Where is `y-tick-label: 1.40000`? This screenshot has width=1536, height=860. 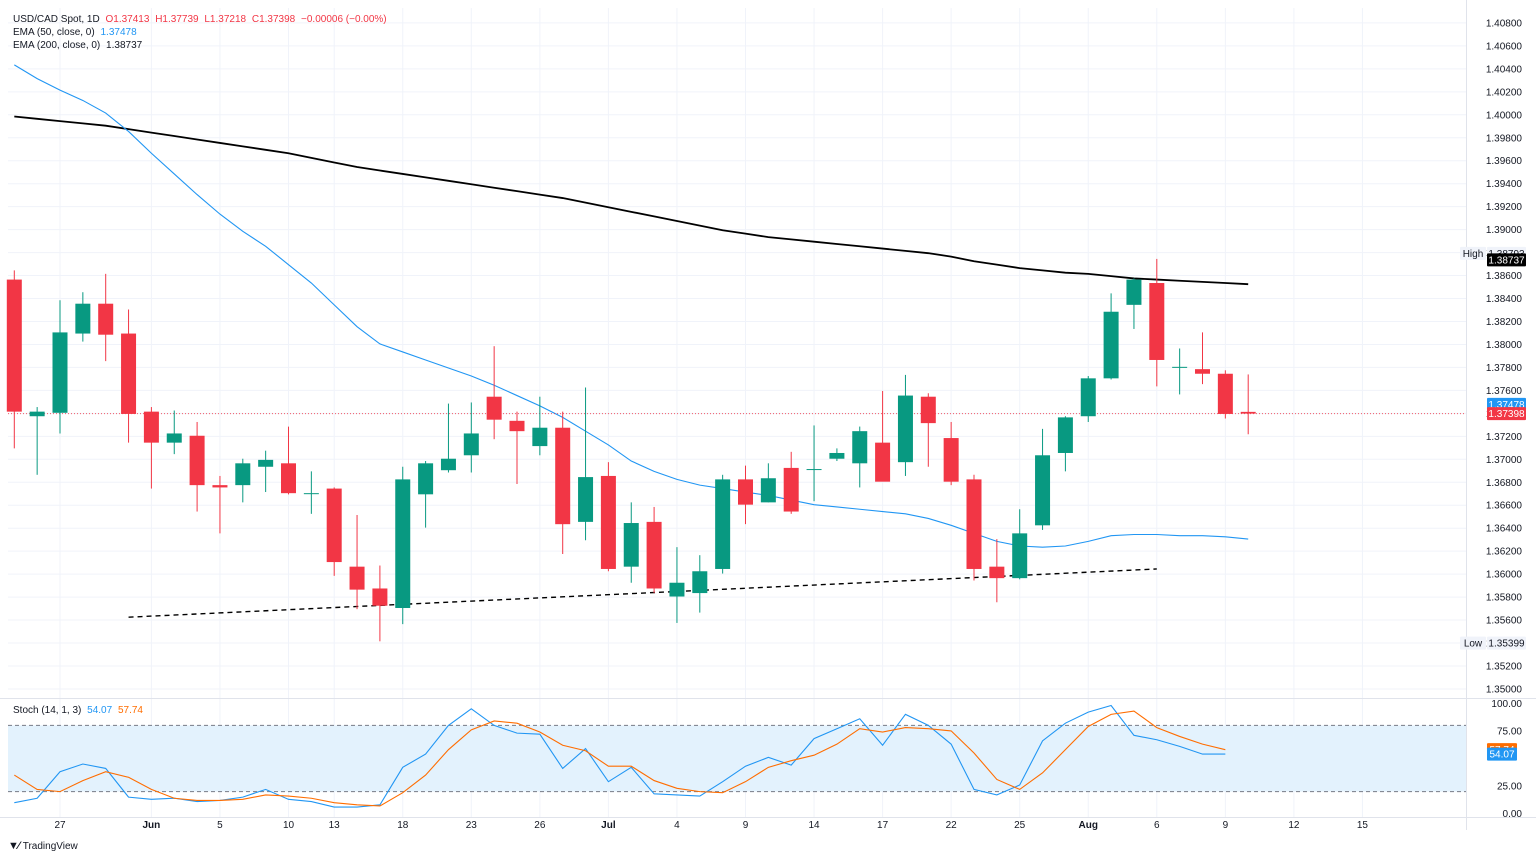 y-tick-label: 1.40000 is located at coordinates (1504, 115).